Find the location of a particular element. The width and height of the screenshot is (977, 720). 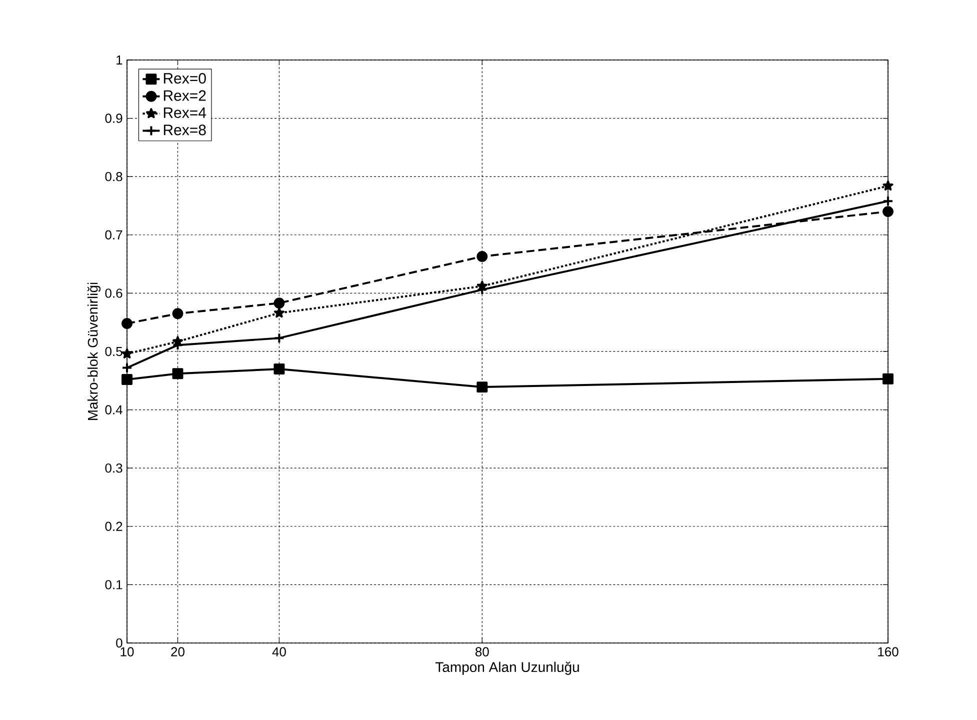

y-tick-label: 0.5 is located at coordinates (113, 351).